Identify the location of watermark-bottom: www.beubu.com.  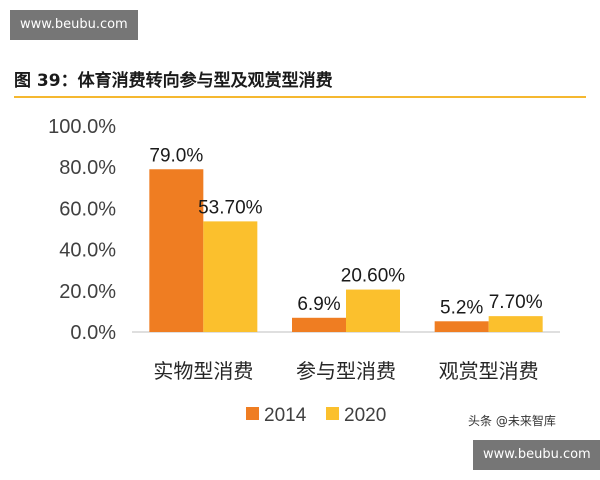
(536, 455).